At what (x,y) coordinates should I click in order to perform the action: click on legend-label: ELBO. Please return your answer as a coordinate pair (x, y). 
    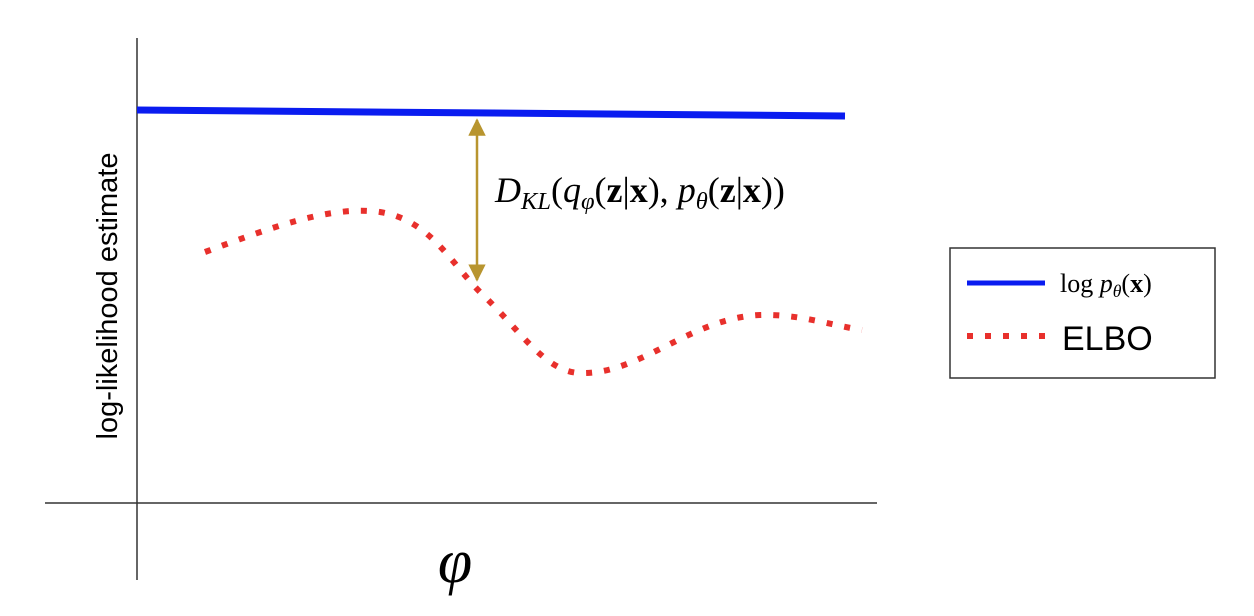
    Looking at the image, I should click on (1107, 339).